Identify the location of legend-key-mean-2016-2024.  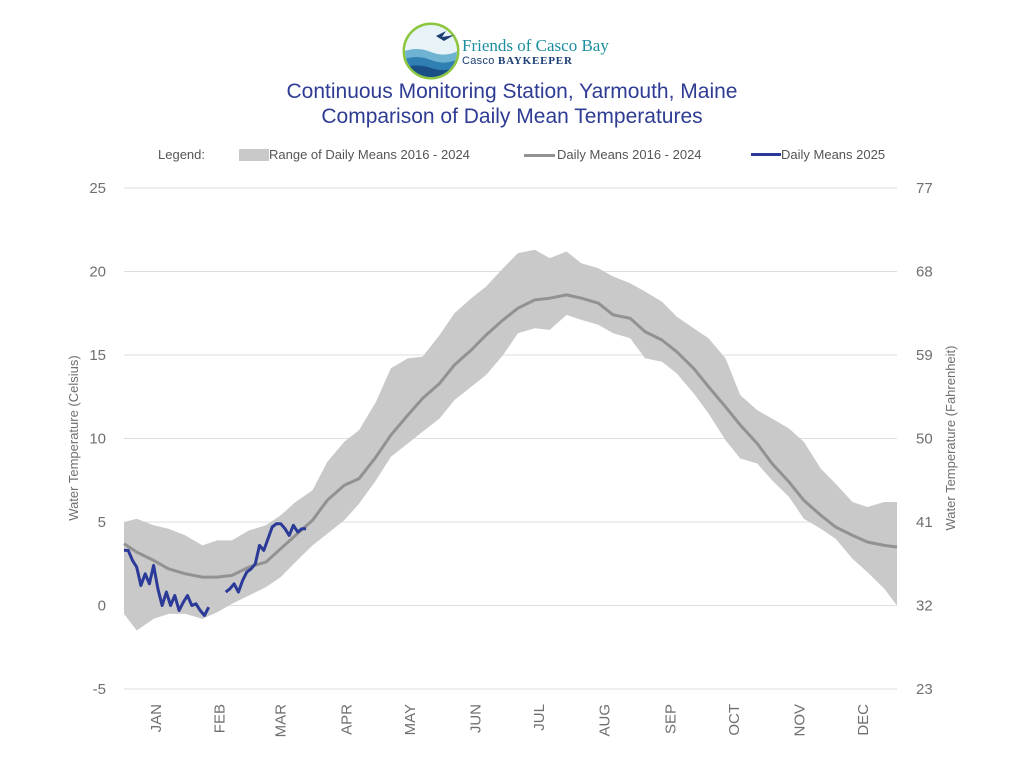
(539, 155).